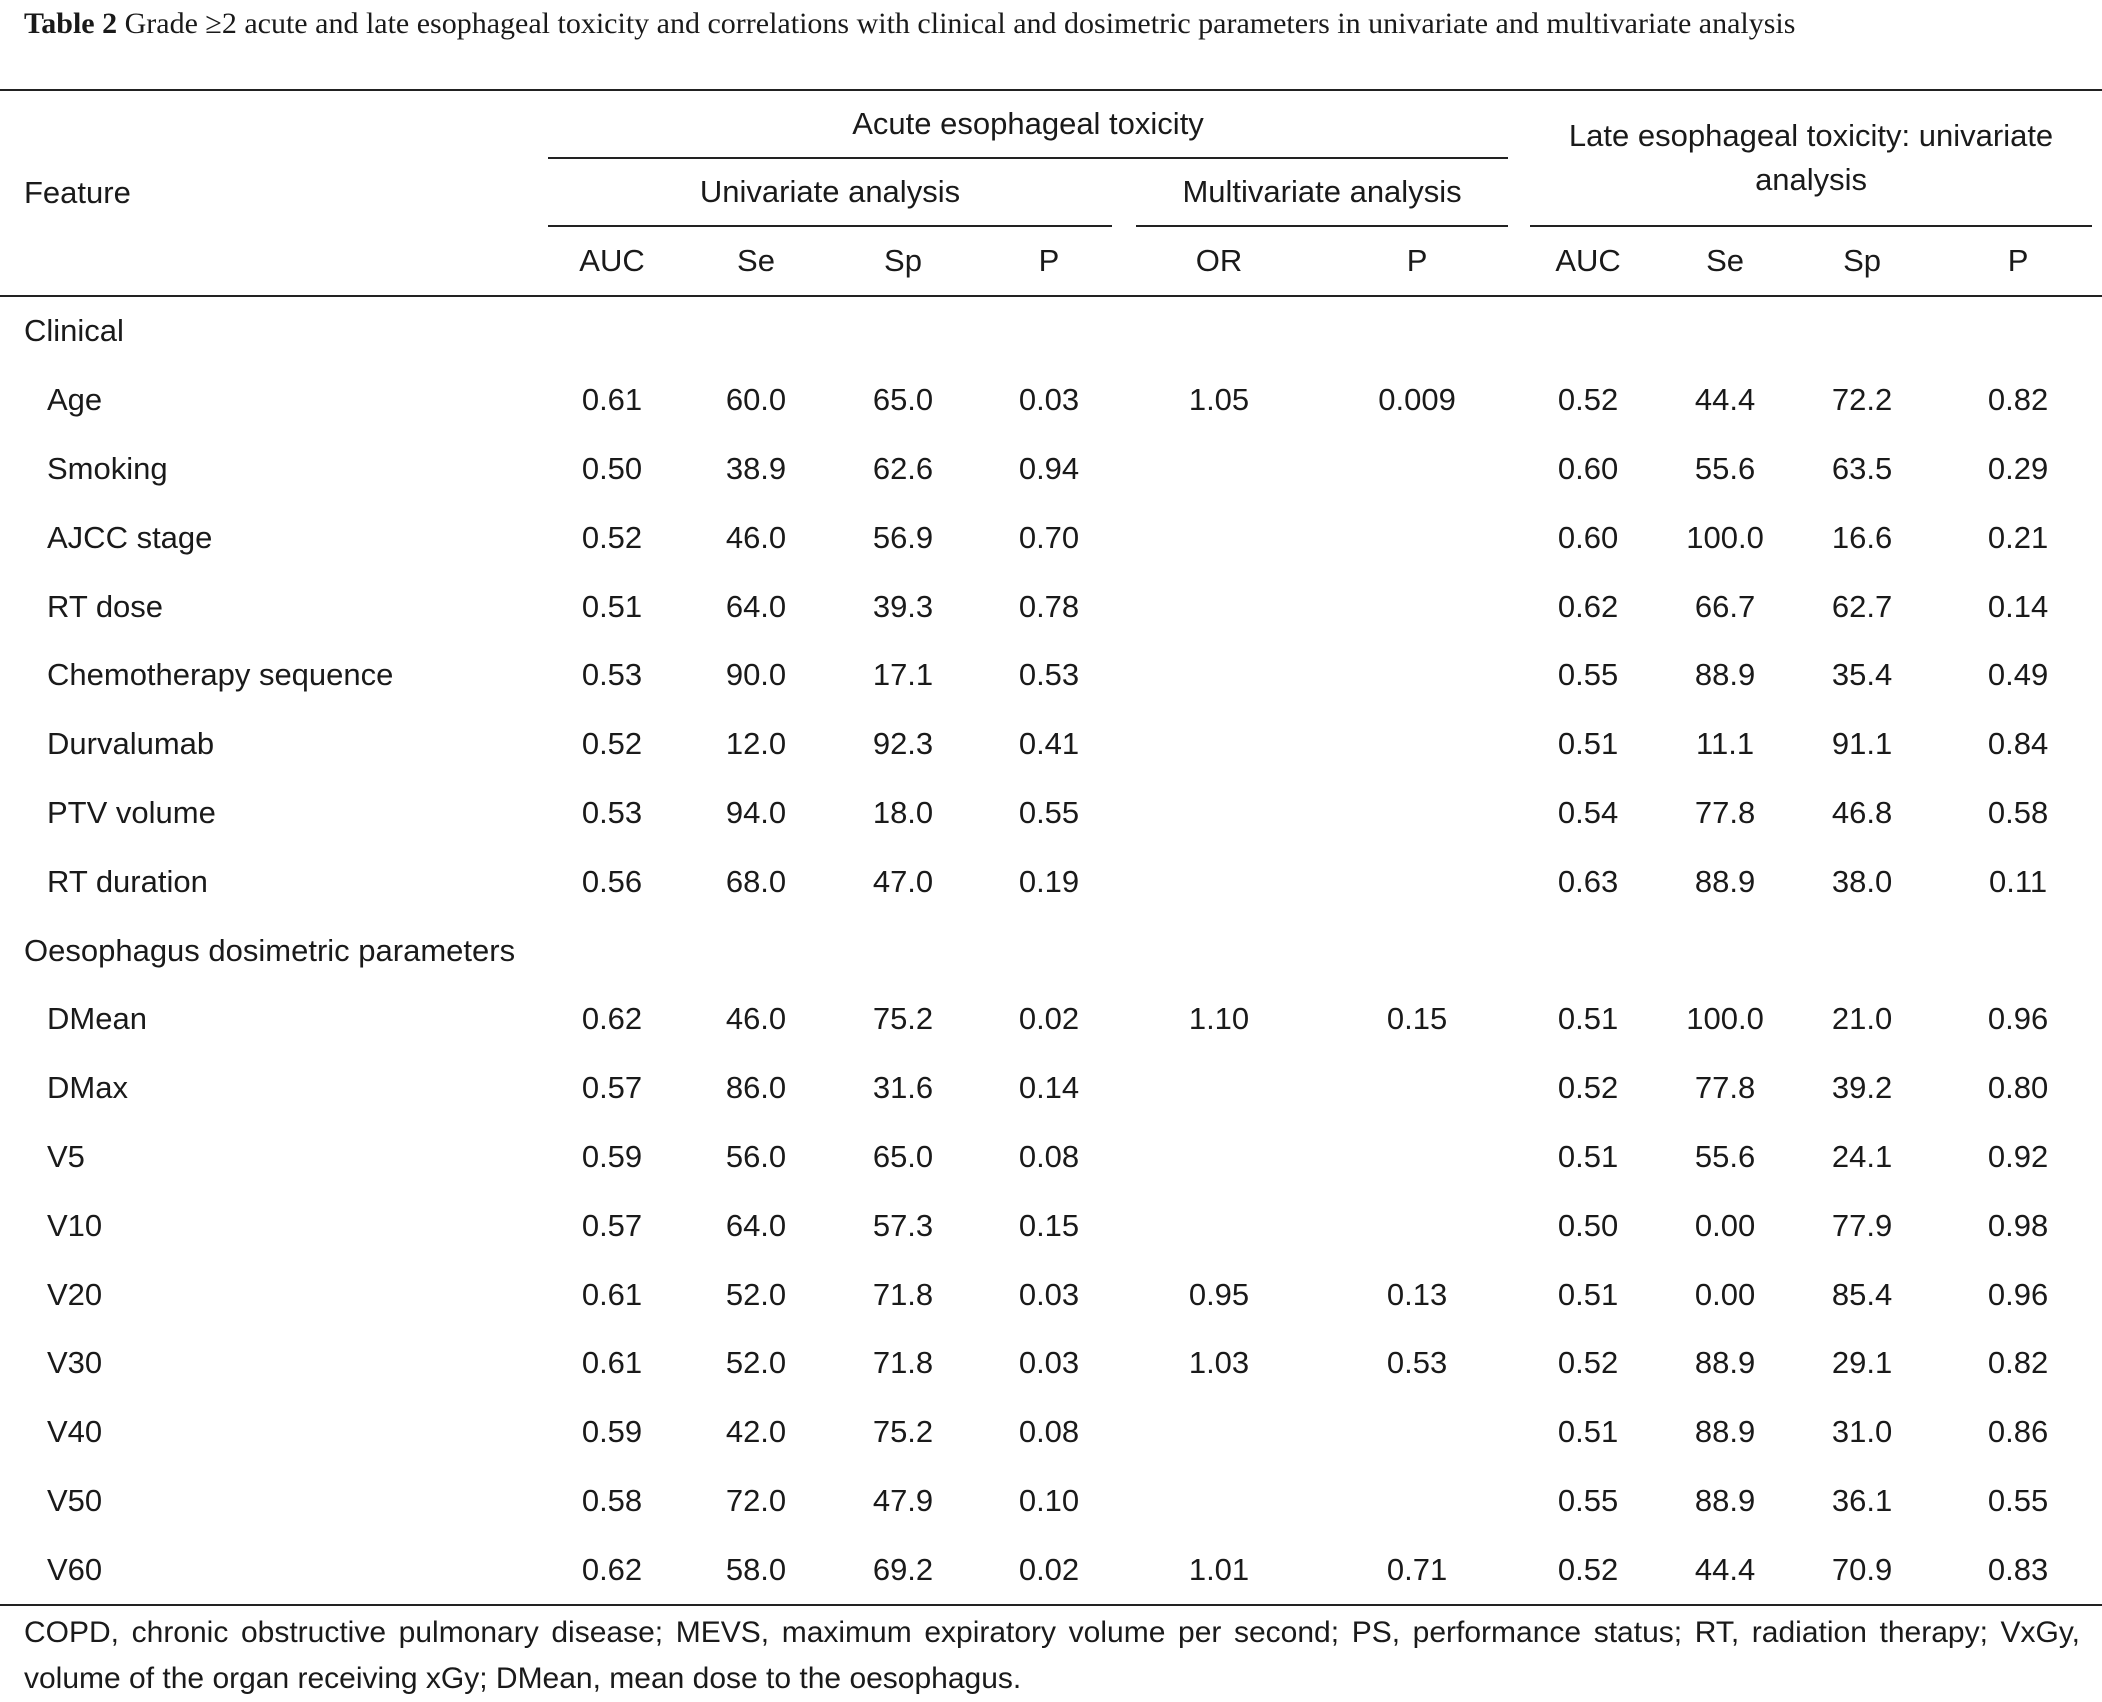 The width and height of the screenshot is (2102, 1702). I want to click on multivariate-header: Multivariate analysis, so click(1322, 193).